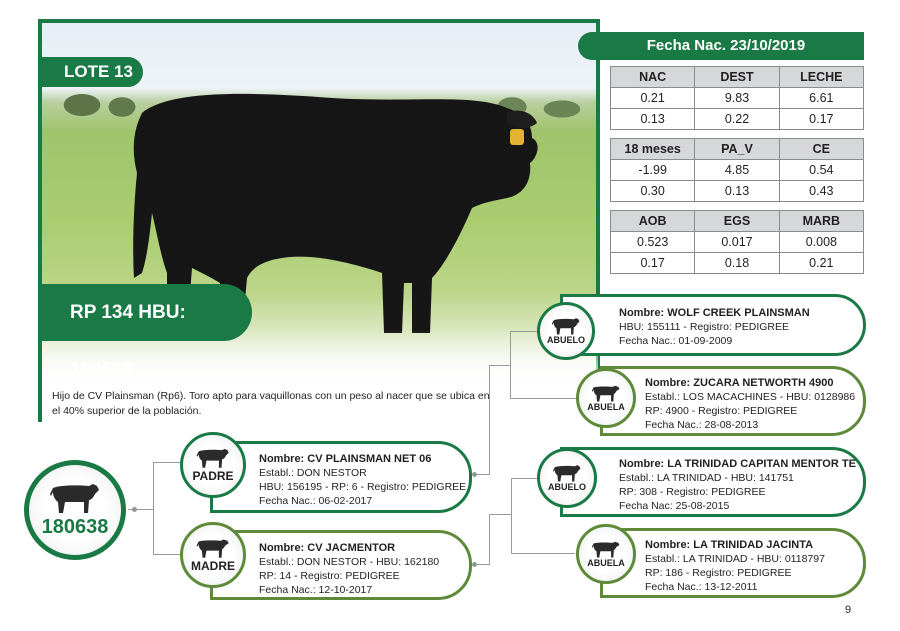  Describe the element at coordinates (652, 191) in the screenshot. I see `stat-accuracy: 0.30` at that location.